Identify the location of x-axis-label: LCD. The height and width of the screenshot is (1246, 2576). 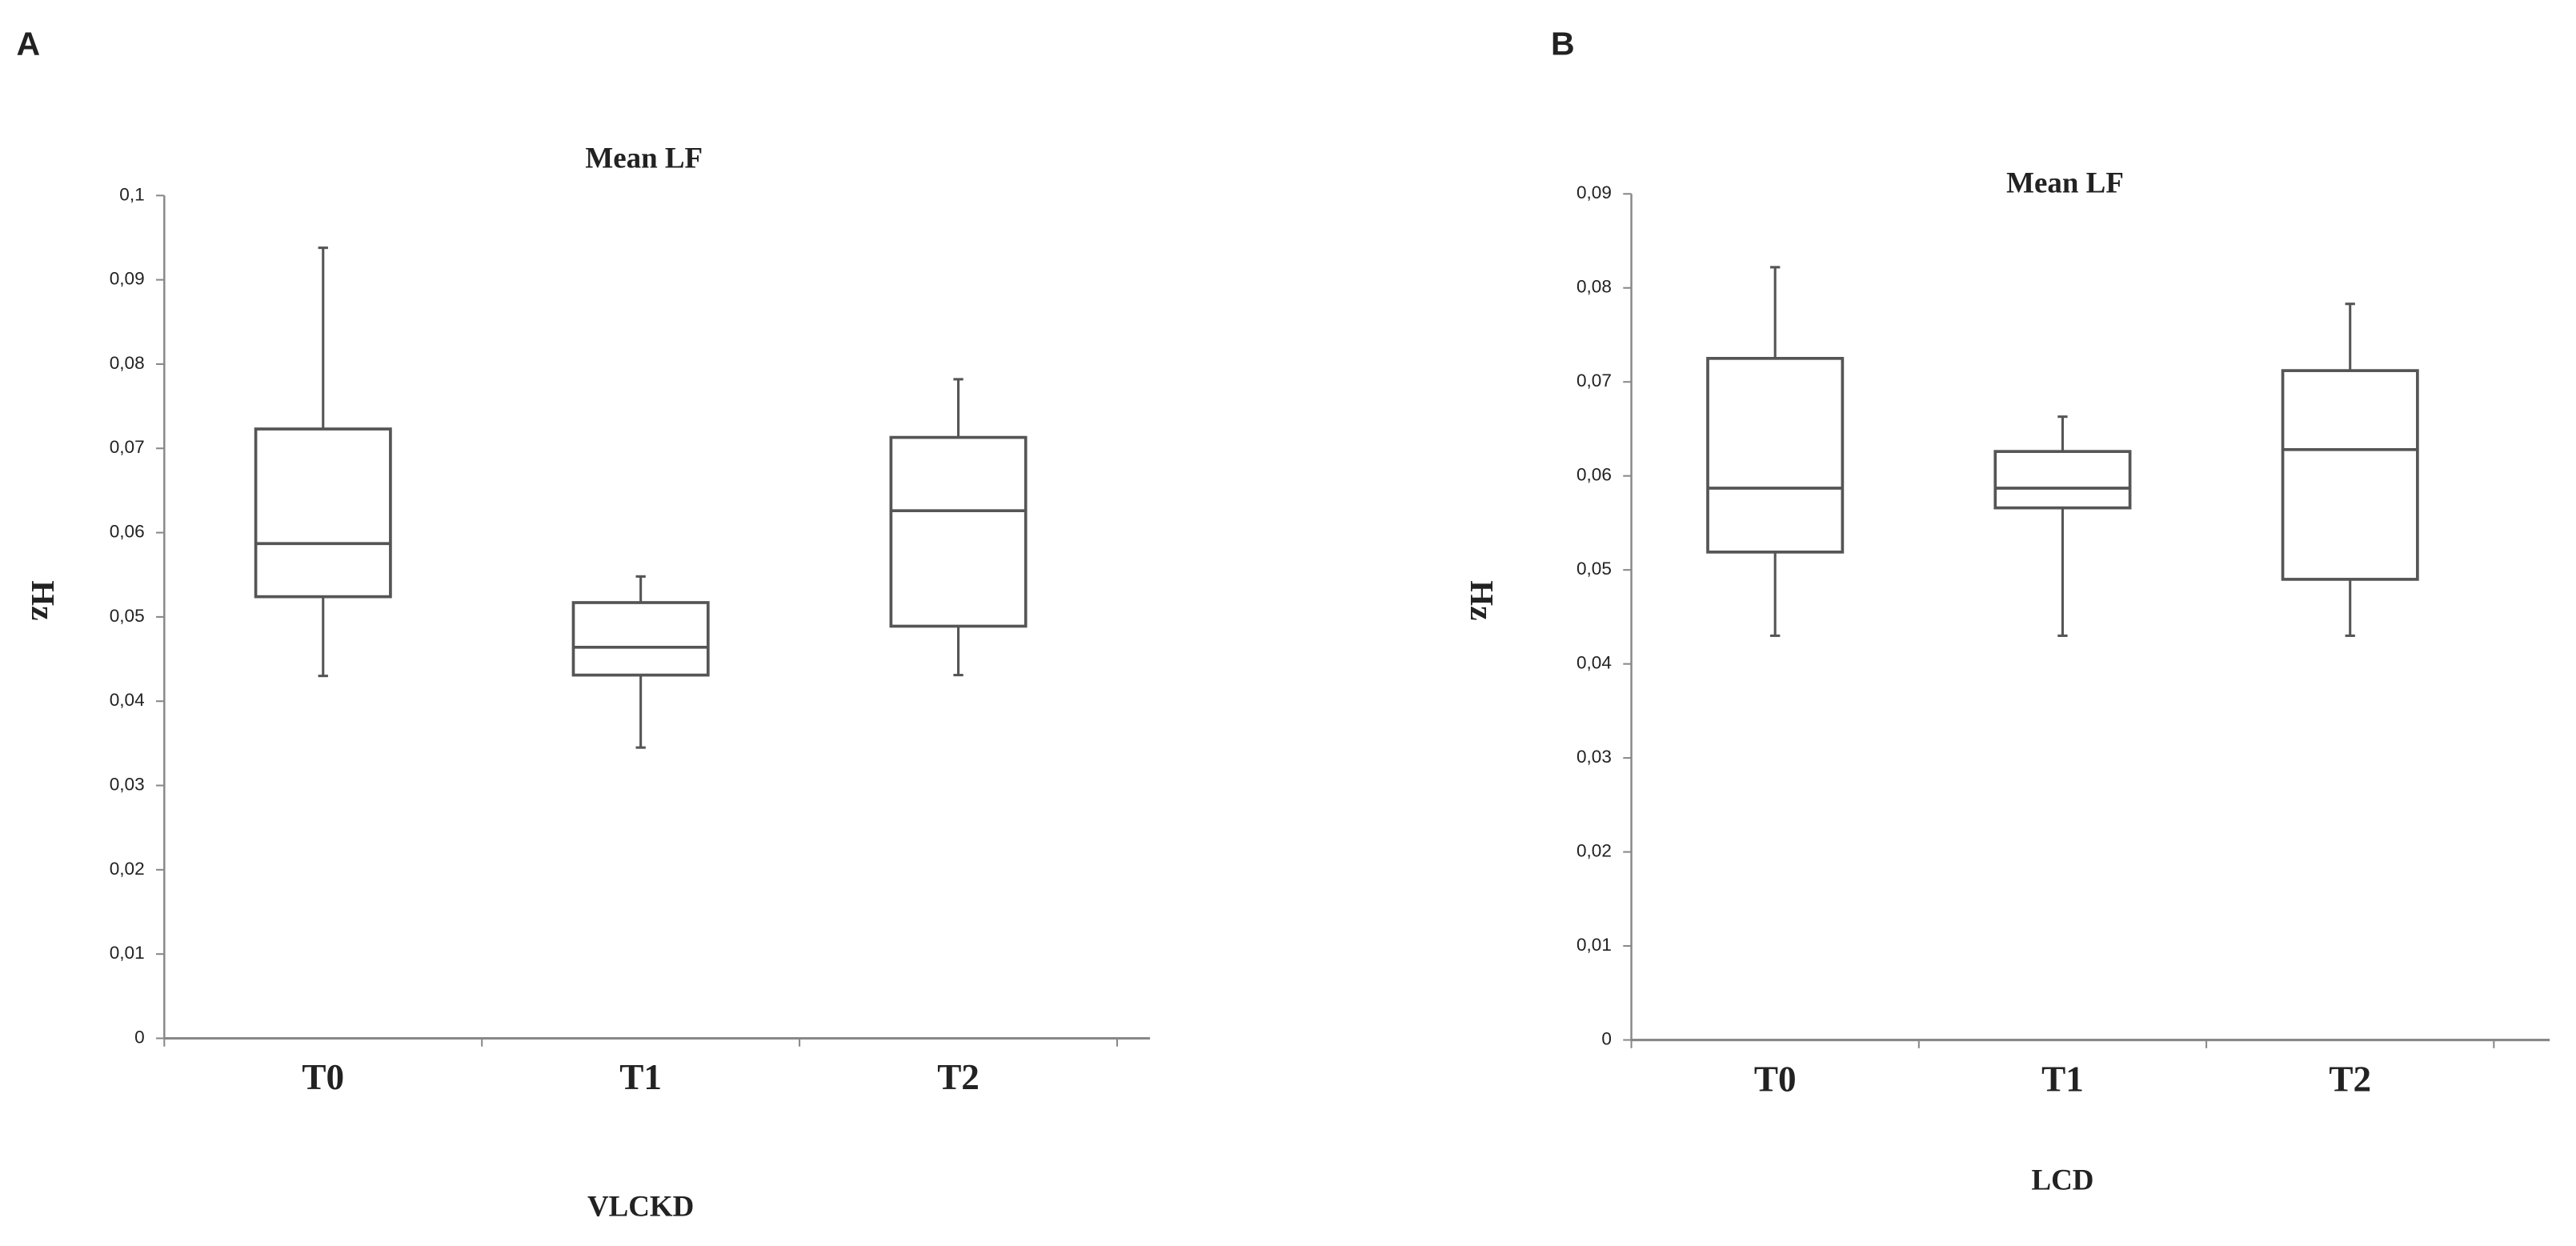
(2062, 1180).